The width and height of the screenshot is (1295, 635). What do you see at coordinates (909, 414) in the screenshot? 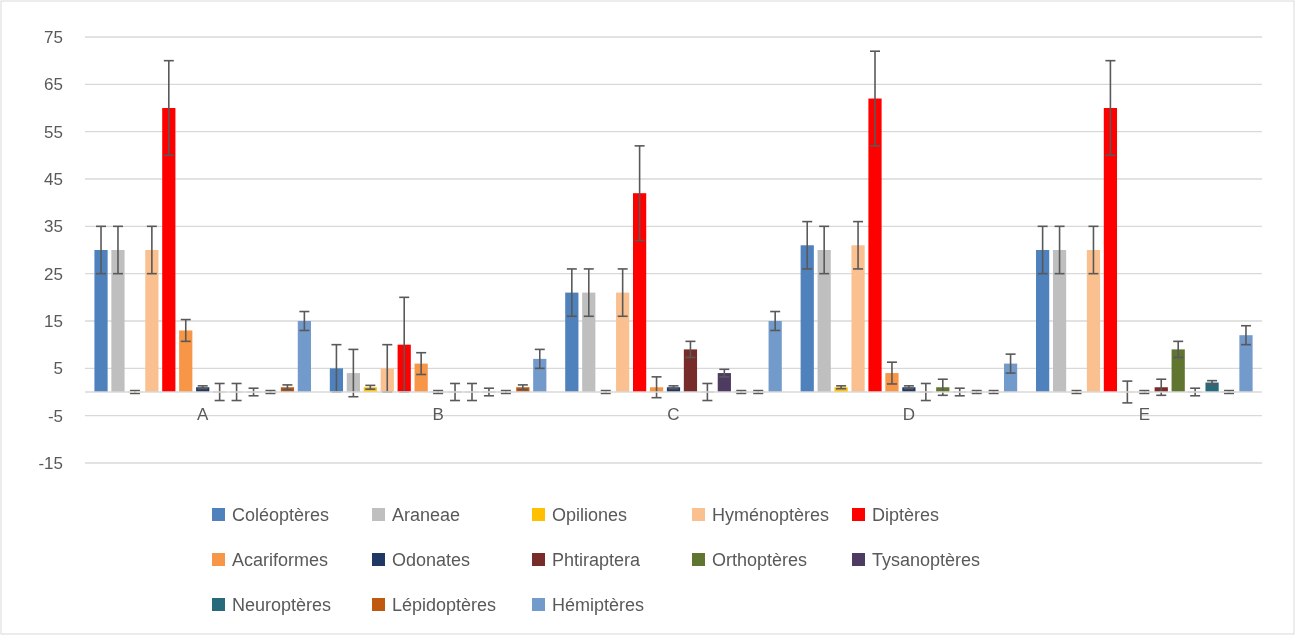
I see `x-tick-label: D` at bounding box center [909, 414].